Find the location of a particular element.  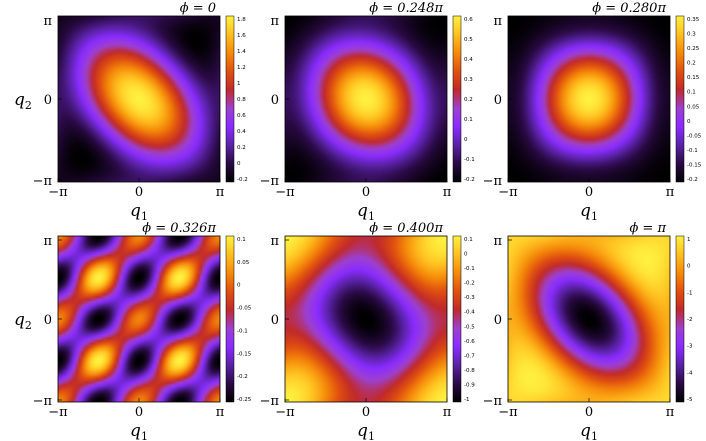

panel-title: ϕ = π is located at coordinates (647, 228).